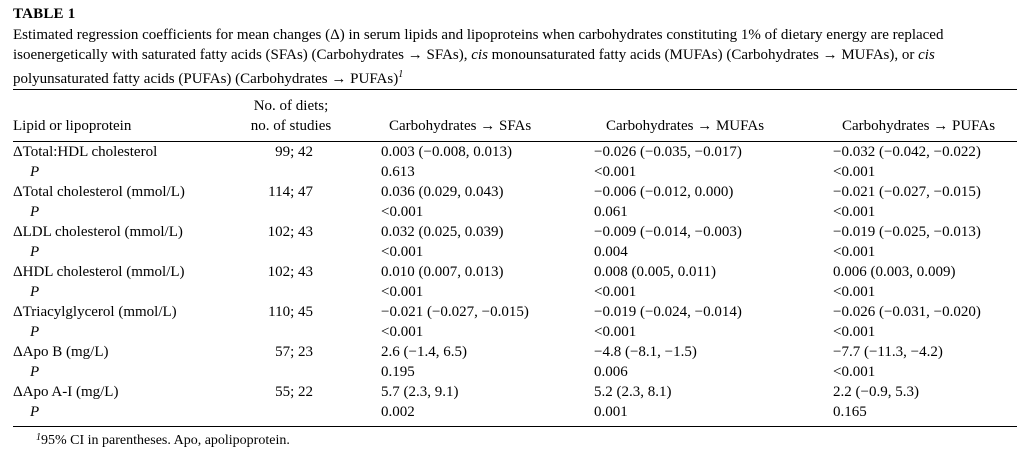  What do you see at coordinates (442, 232) in the screenshot?
I see `row-sfa: 0.032 (0.025, 0.039)` at bounding box center [442, 232].